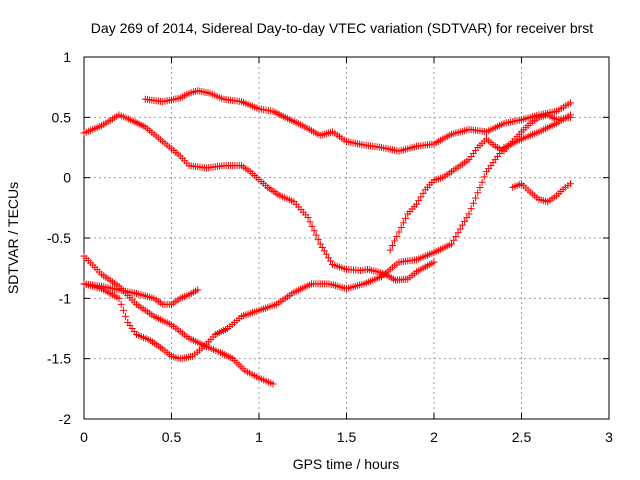  What do you see at coordinates (62, 117) in the screenshot?
I see `y-tick-label: 0.5` at bounding box center [62, 117].